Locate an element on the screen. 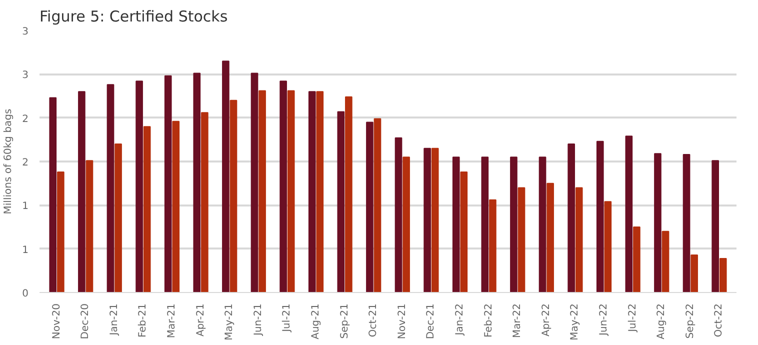 The height and width of the screenshot is (345, 758). x-tick-label: Nov-20 is located at coordinates (56, 321).